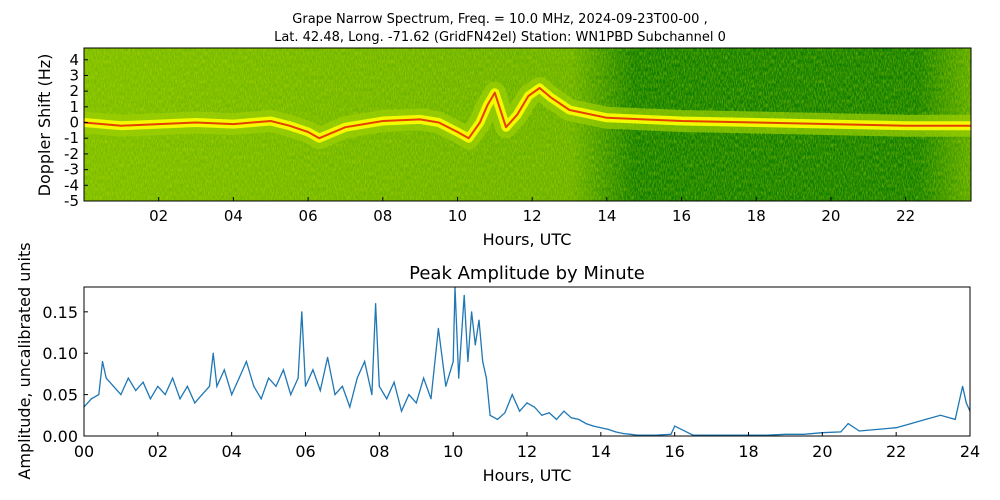 The height and width of the screenshot is (500, 1000). What do you see at coordinates (305, 451) in the screenshot?
I see `amplitude-x-tick-label: 06` at bounding box center [305, 451].